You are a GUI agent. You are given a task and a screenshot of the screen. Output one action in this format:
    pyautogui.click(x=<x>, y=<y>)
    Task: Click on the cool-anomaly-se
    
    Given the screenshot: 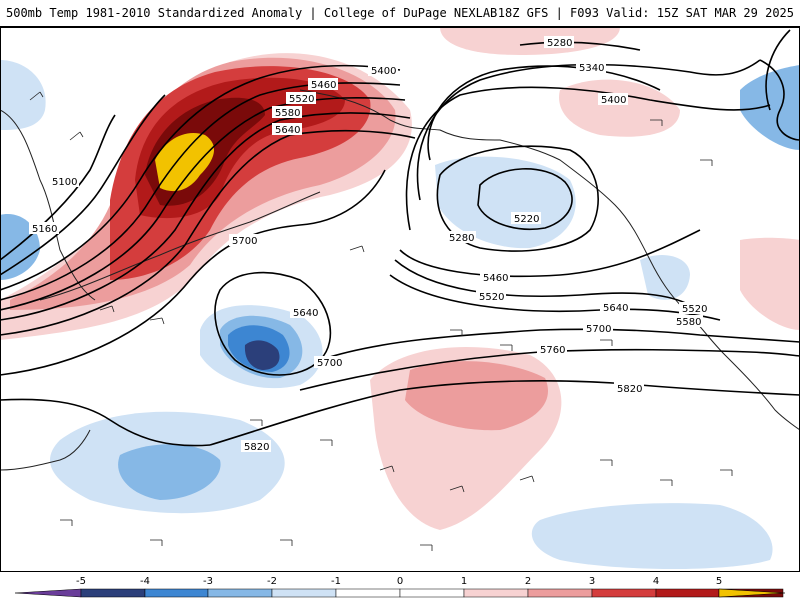 What is the action you would take?
    pyautogui.click(x=652, y=536)
    